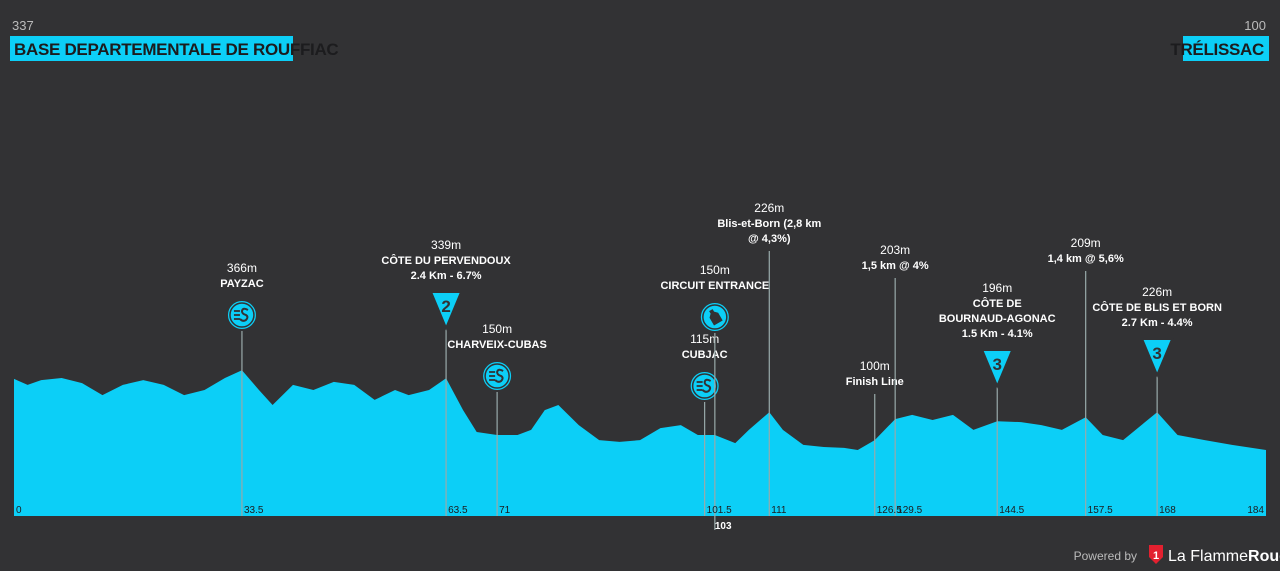 The image size is (1280, 571). I want to click on x-tick-label: 111, so click(779, 510).